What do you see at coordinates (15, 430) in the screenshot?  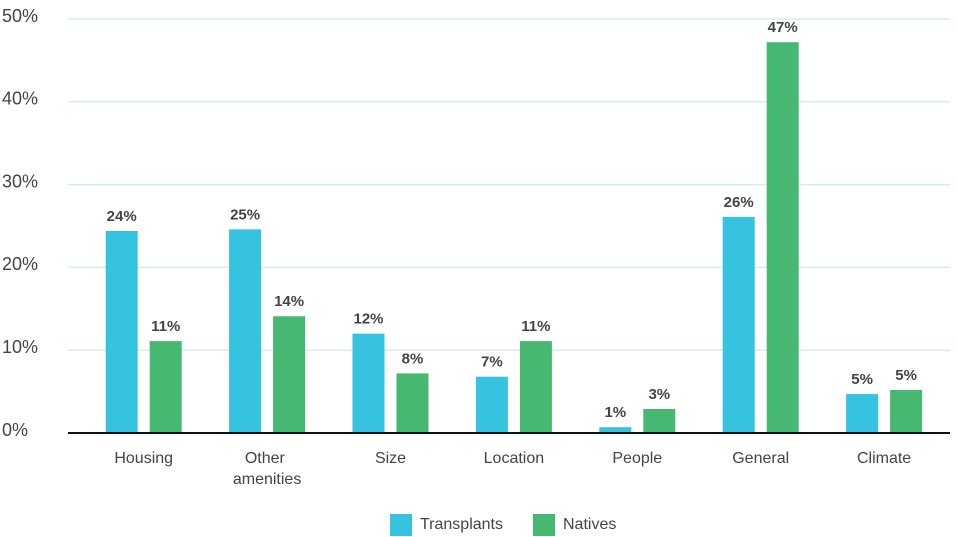 I see `y-tick-label: 0%` at bounding box center [15, 430].